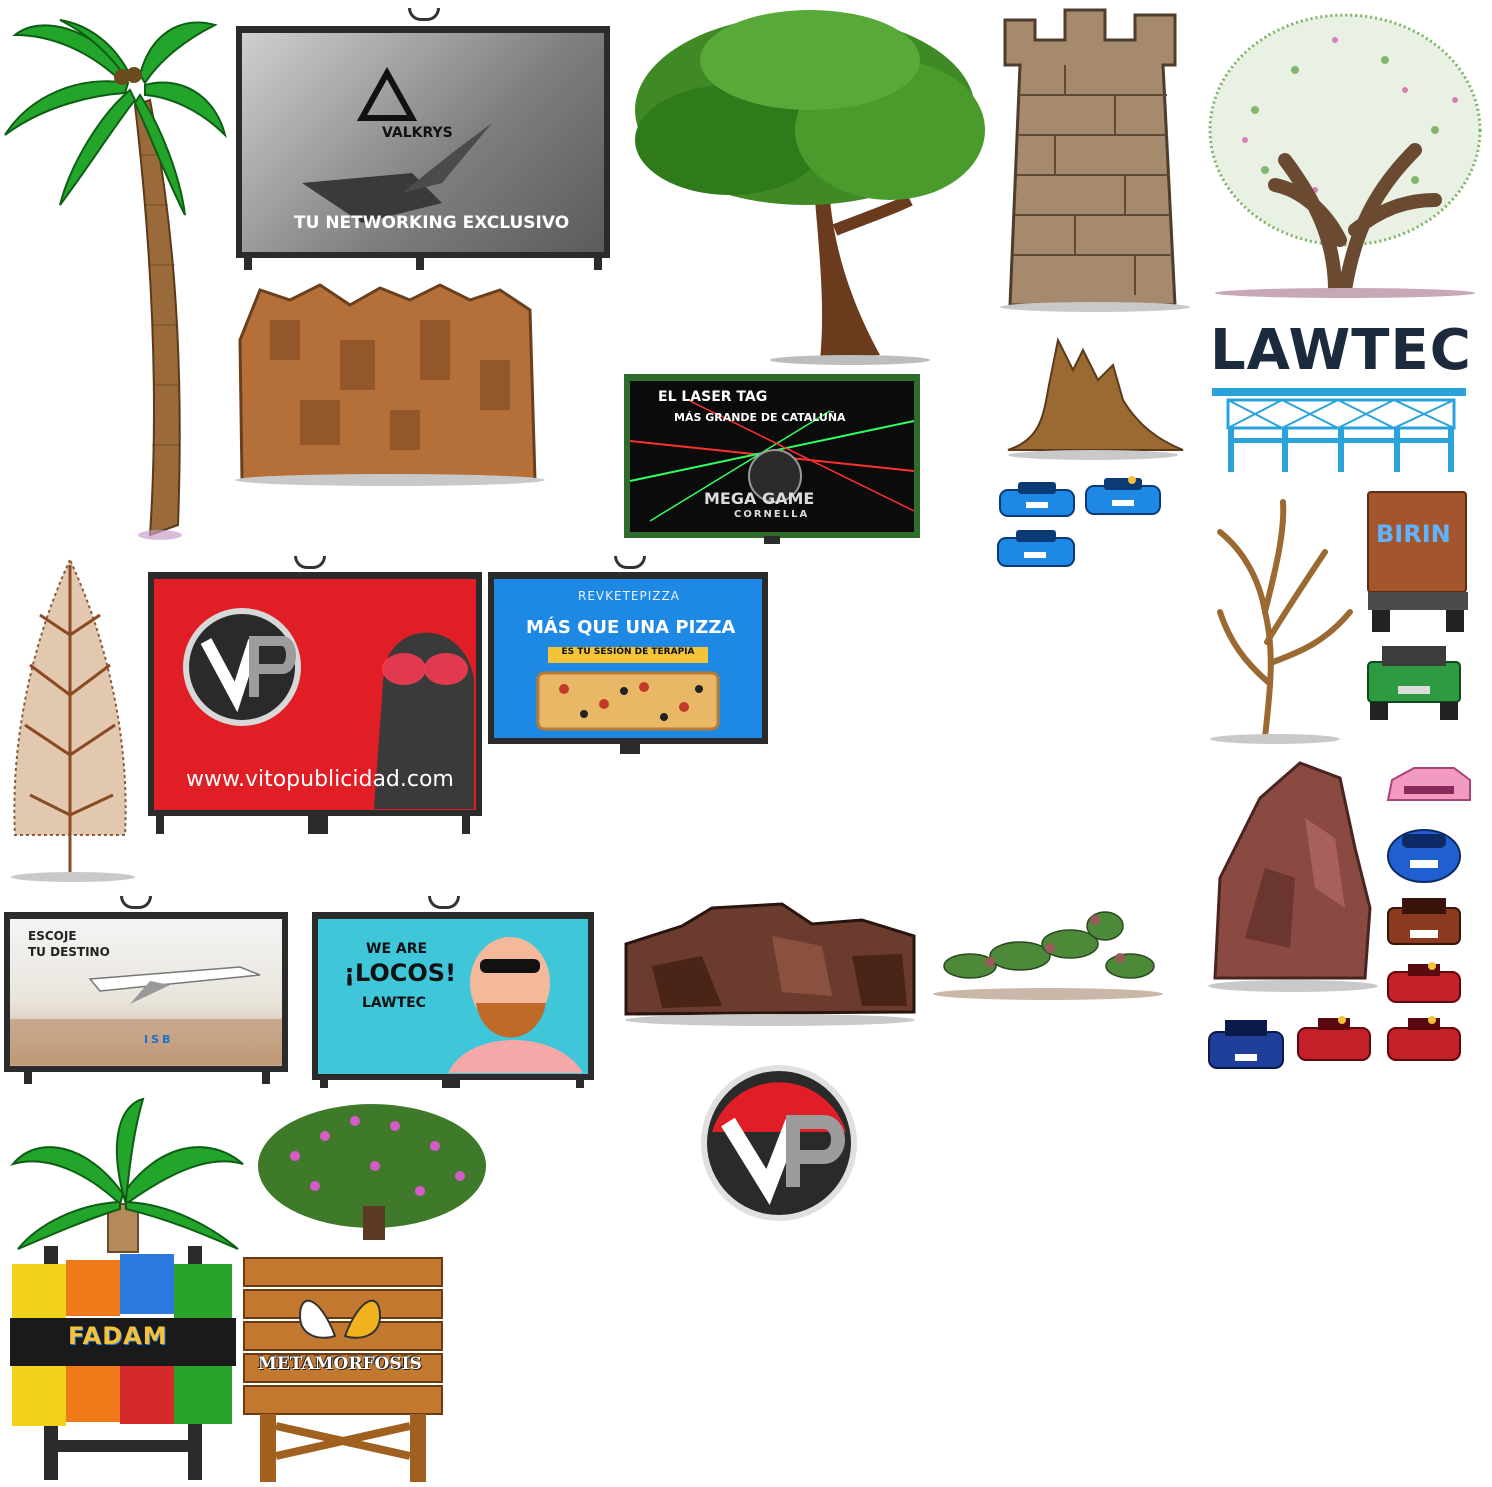 The width and height of the screenshot is (1492, 1487). I want to click on billboard-line2: TU DESTINO, so click(69, 952).